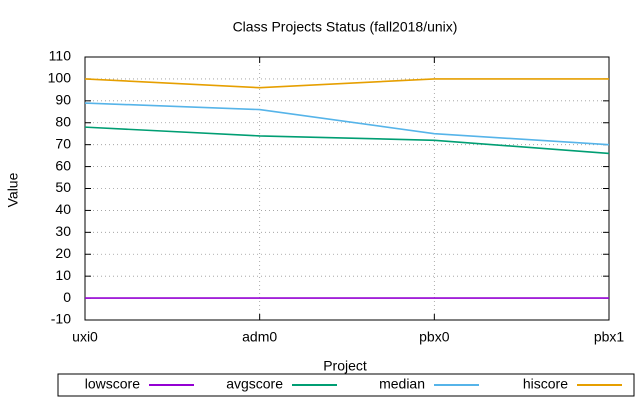 This screenshot has height=400, width=640. Describe the element at coordinates (63, 253) in the screenshot. I see `y-tick-label: 20` at that location.